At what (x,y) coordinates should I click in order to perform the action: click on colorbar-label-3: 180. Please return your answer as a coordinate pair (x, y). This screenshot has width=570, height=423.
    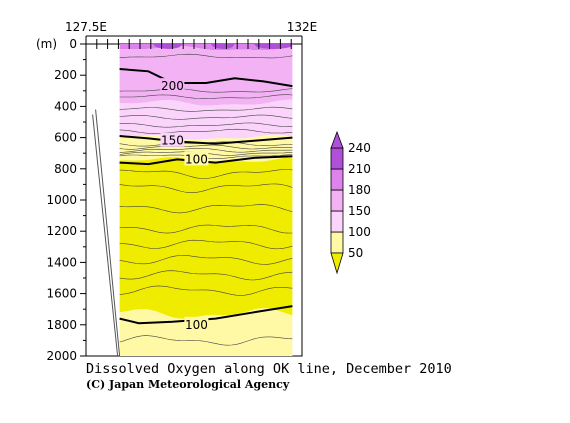
    Looking at the image, I should click on (359, 190).